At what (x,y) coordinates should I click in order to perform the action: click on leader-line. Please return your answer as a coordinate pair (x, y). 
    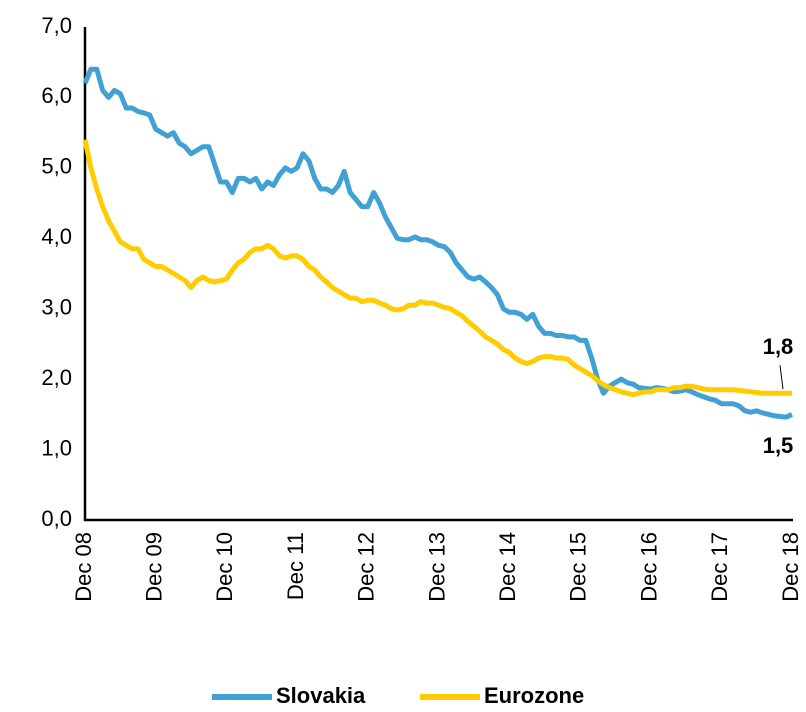
    Looking at the image, I should click on (781, 377).